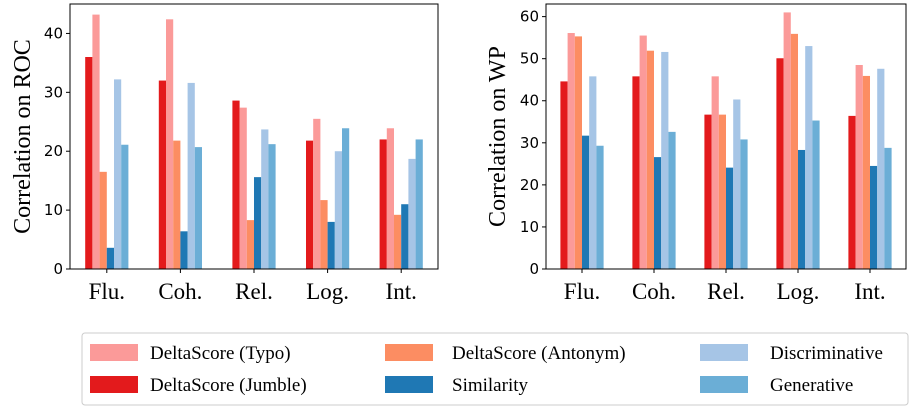 This screenshot has height=407, width=910. What do you see at coordinates (811, 385) in the screenshot?
I see `legend-label-generative: Generative` at bounding box center [811, 385].